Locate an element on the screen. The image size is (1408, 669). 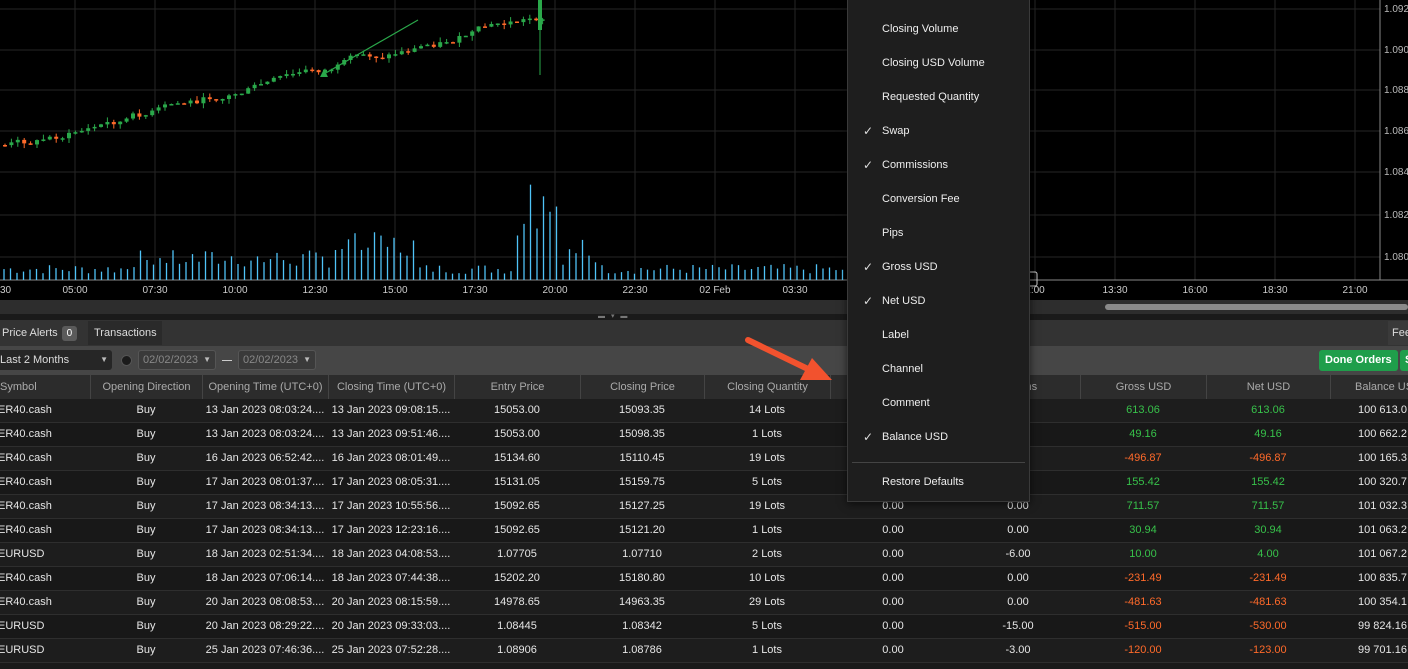
menu-item-label: Closing Volume is located at coordinates (920, 29).